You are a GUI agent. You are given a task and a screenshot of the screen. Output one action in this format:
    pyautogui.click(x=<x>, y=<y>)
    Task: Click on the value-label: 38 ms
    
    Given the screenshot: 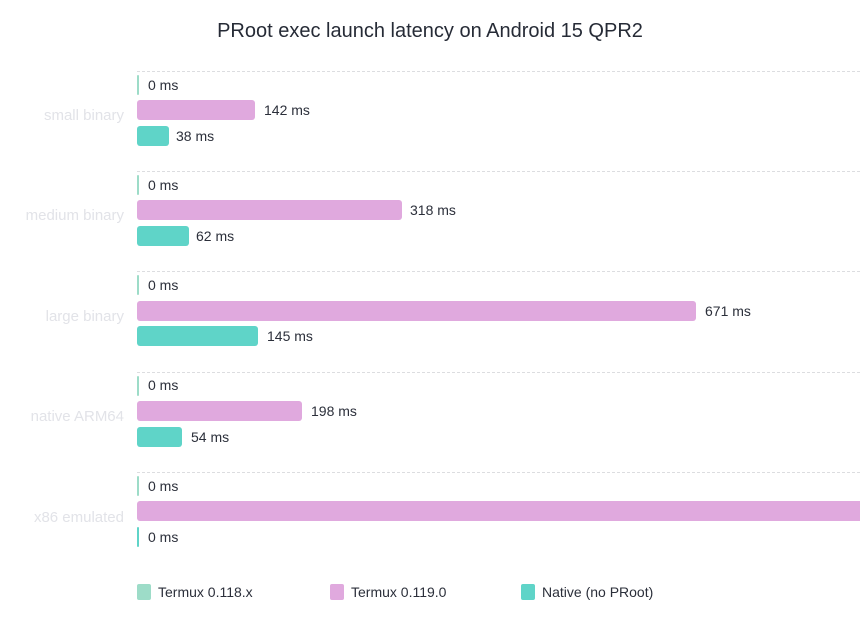 What is the action you would take?
    pyautogui.click(x=195, y=136)
    